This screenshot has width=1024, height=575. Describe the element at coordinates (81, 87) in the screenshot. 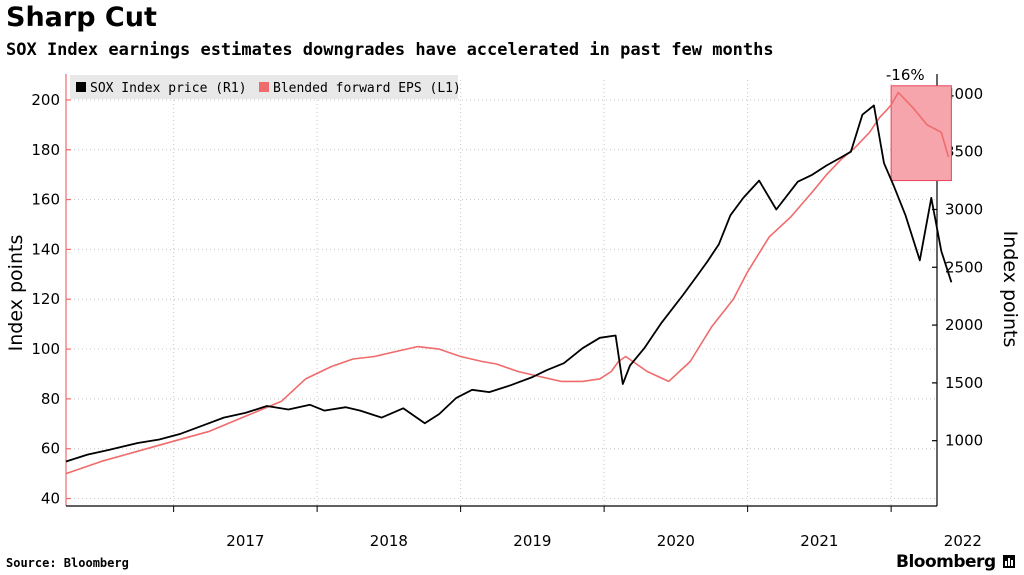

I see `legend-swatch-price` at that location.